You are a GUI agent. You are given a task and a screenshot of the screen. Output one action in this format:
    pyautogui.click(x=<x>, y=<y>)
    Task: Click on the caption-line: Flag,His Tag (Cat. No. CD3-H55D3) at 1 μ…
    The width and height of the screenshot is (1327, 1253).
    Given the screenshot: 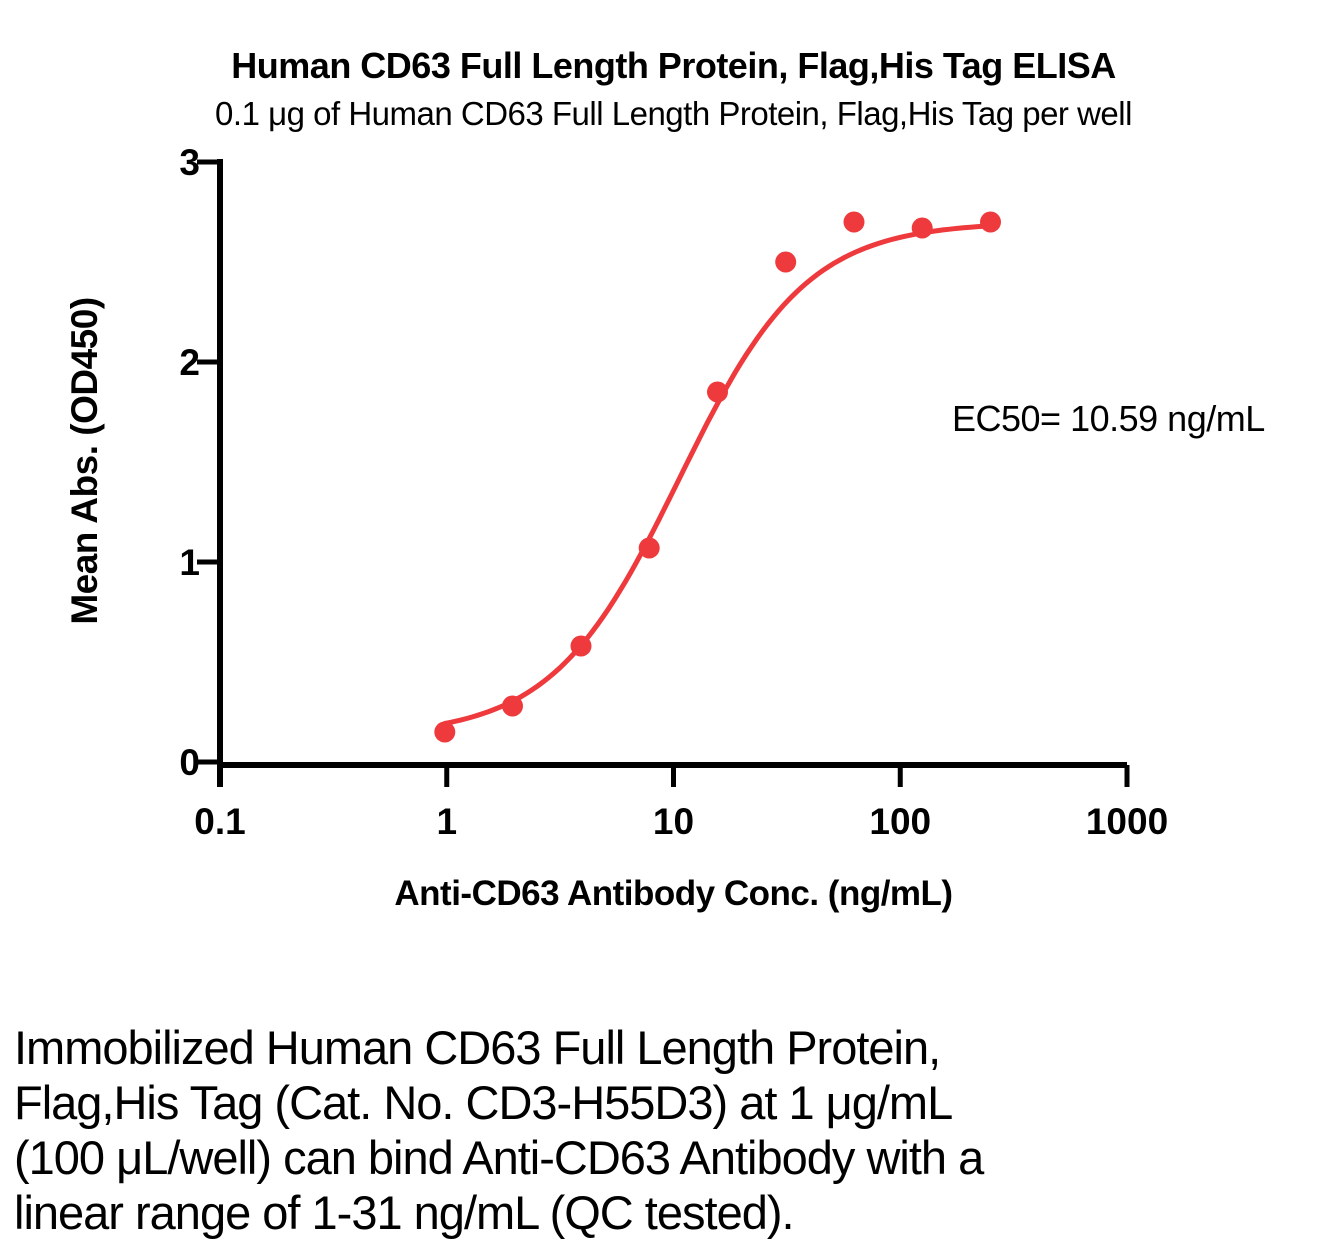 What is the action you would take?
    pyautogui.click(x=483, y=1102)
    